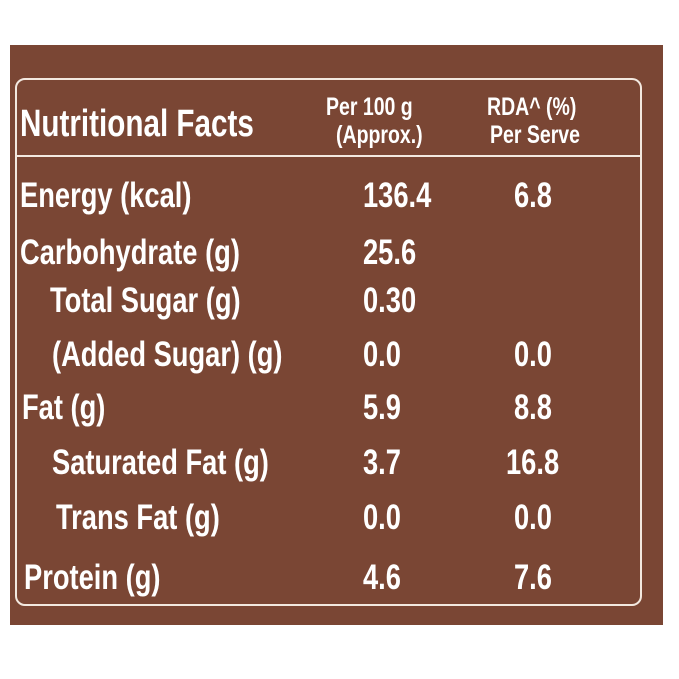 The width and height of the screenshot is (679, 679). I want to click on table-title: Nutritional Facts, so click(137, 124).